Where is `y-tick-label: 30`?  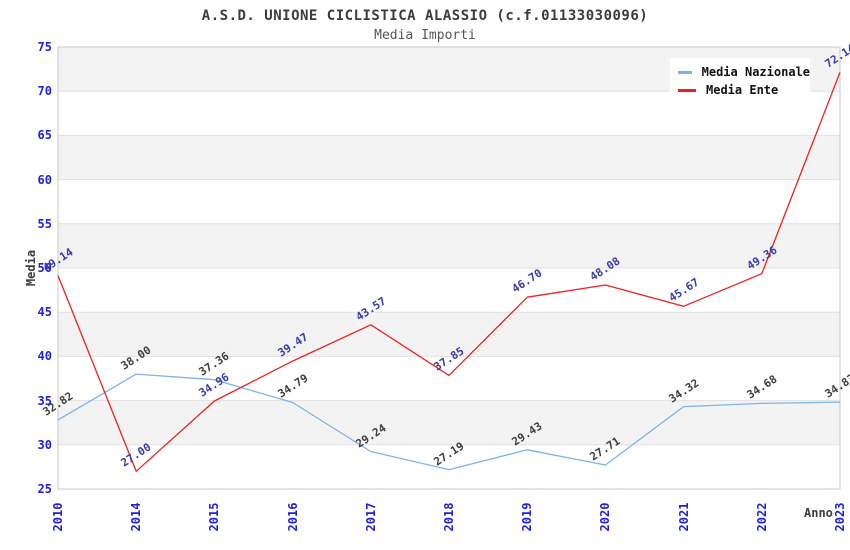
y-tick-label: 30 is located at coordinates (44, 444).